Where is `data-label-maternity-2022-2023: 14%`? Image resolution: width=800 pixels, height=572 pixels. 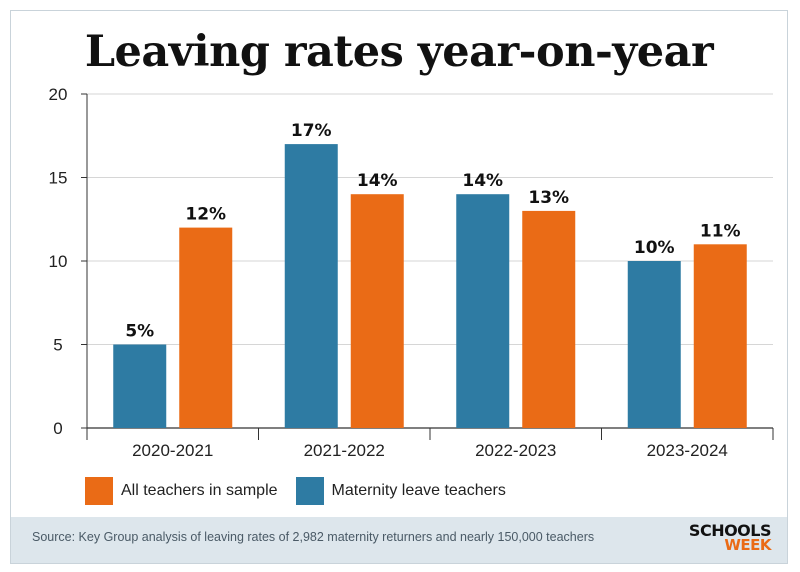 data-label-maternity-2022-2023: 14% is located at coordinates (482, 181).